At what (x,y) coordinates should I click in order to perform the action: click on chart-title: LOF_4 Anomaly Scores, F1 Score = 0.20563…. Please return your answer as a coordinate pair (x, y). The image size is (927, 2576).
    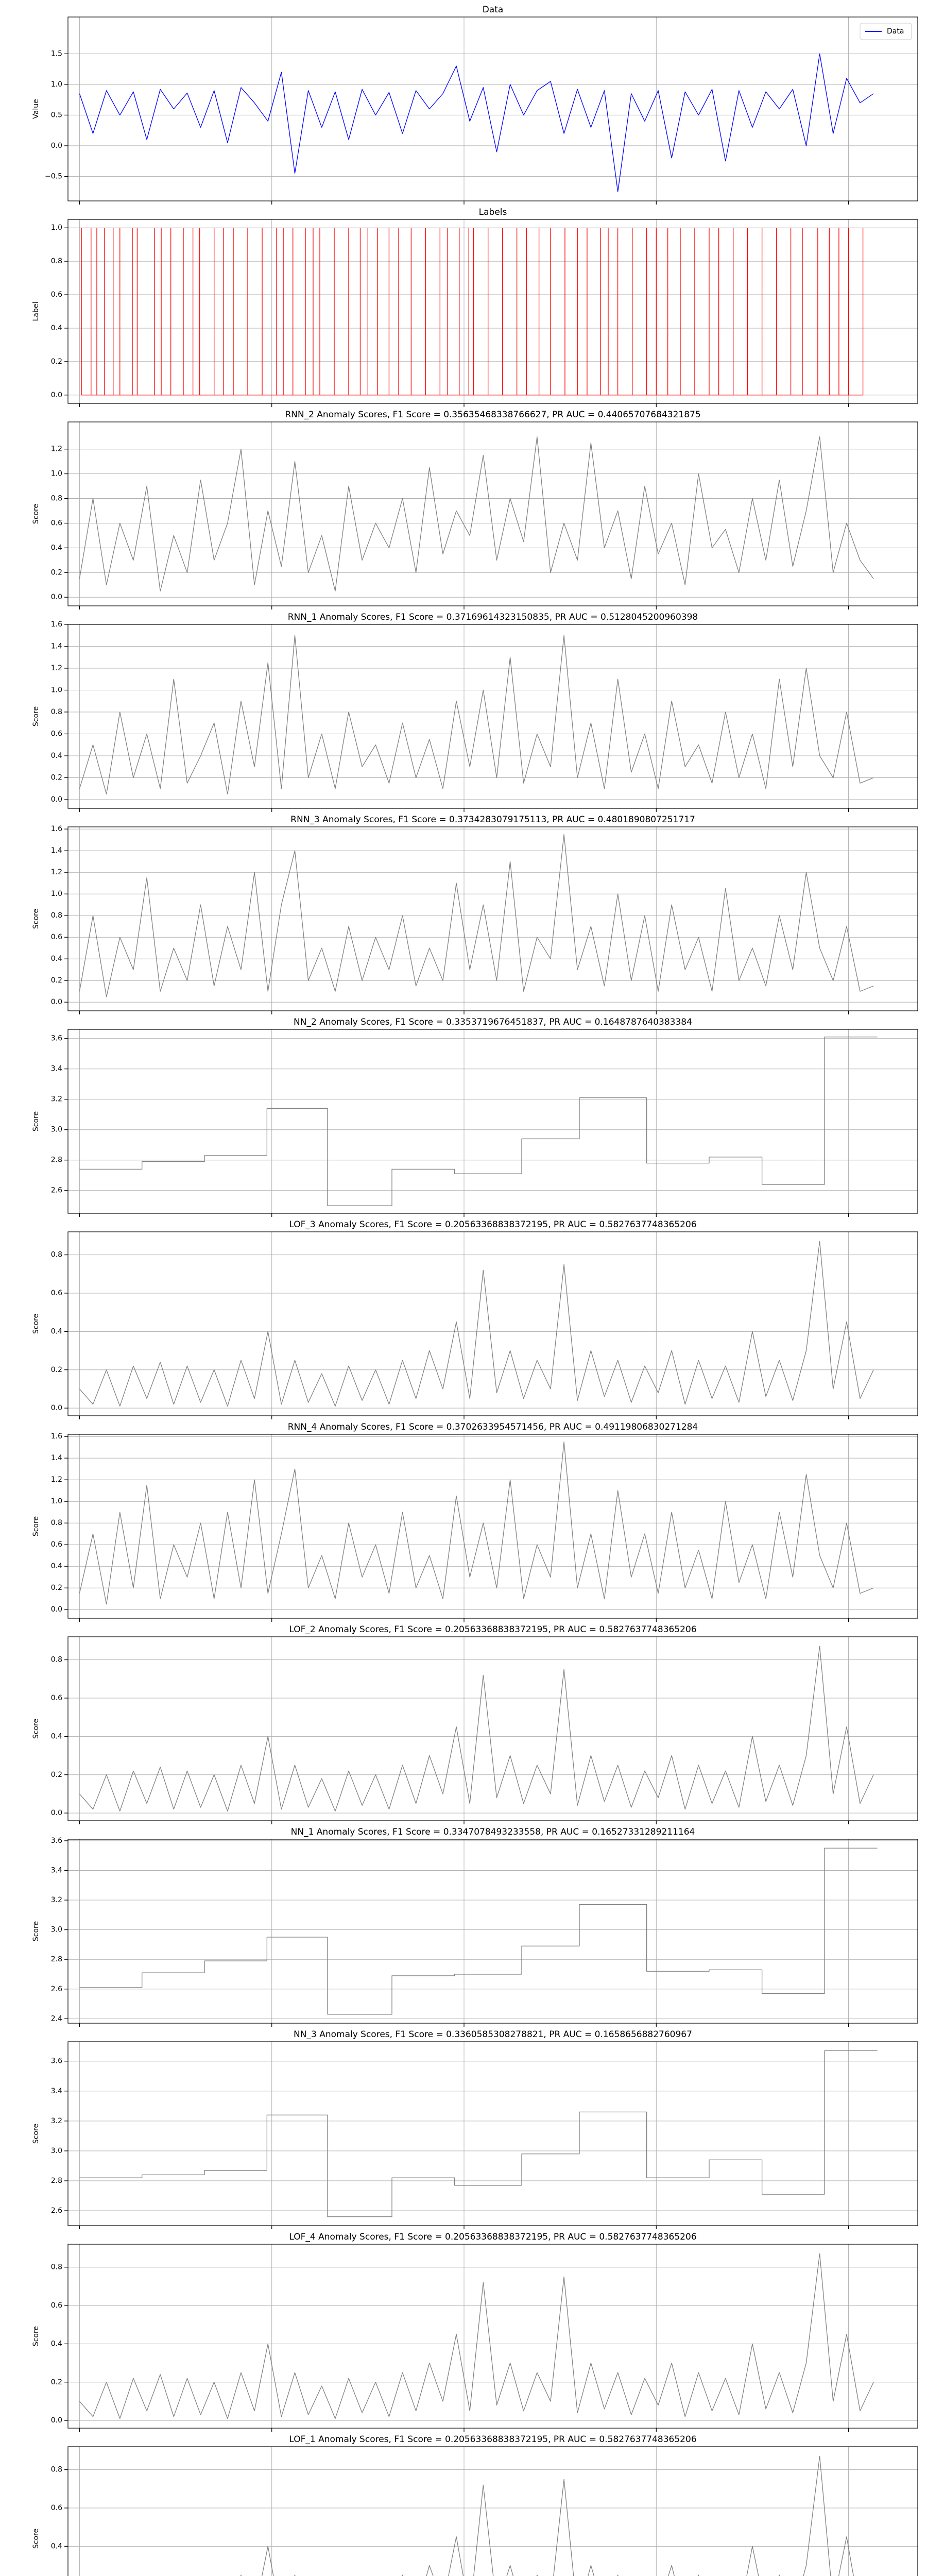
    Looking at the image, I should click on (492, 2237).